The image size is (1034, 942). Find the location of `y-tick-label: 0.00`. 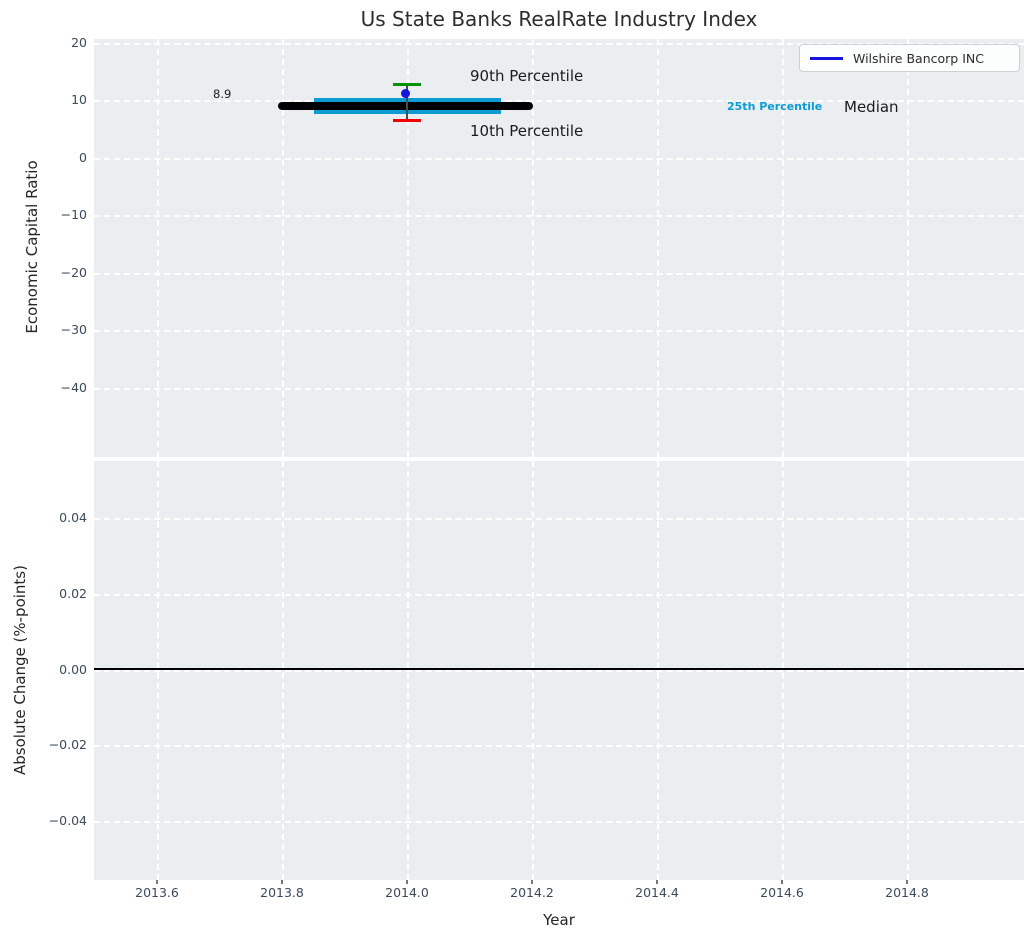

y-tick-label: 0.00 is located at coordinates (73, 669).